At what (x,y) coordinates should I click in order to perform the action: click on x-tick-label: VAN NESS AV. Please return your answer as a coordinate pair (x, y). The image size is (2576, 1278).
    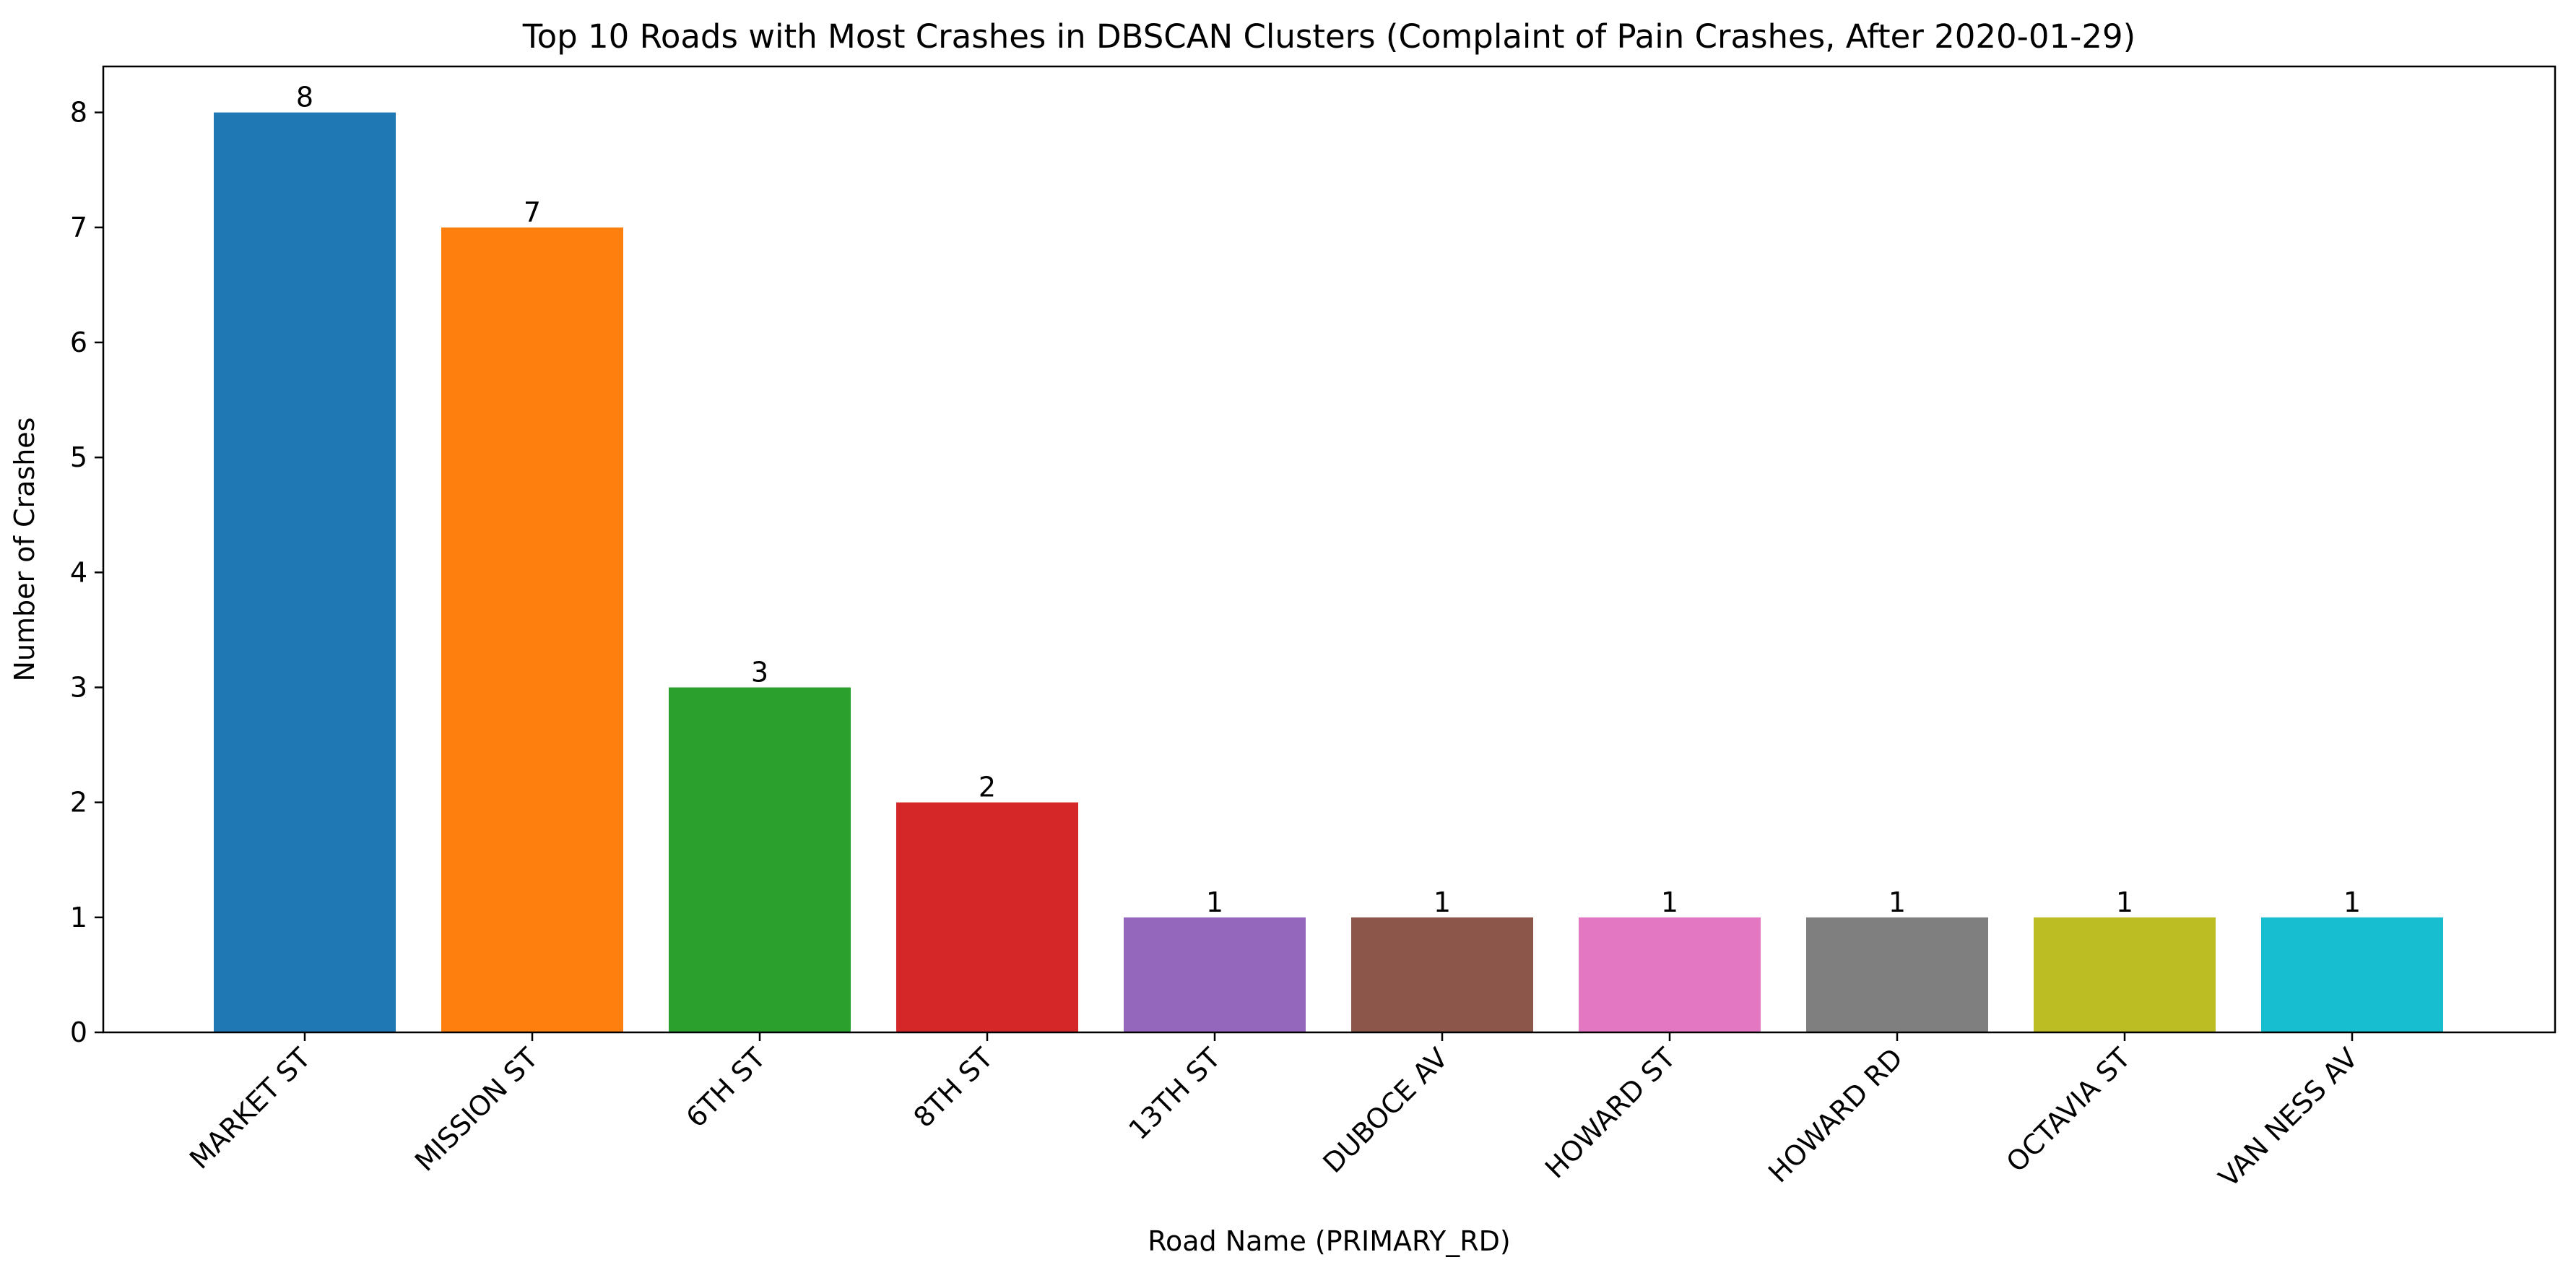
    Looking at the image, I should click on (2288, 1117).